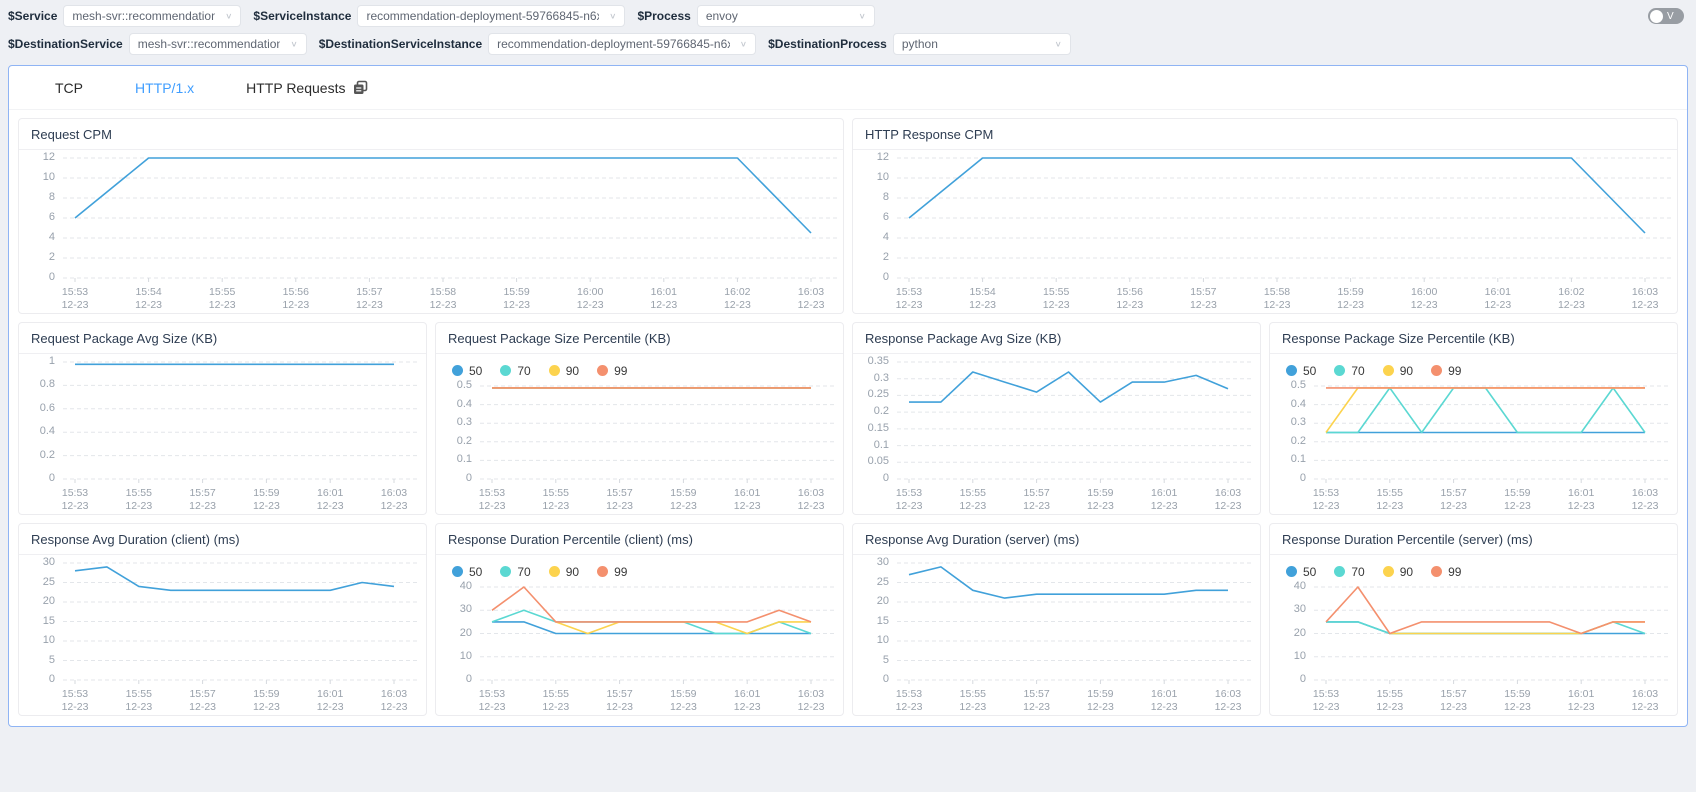 The image size is (1696, 792). Describe the element at coordinates (785, 16) in the screenshot. I see `select-process: envoy ∨` at that location.